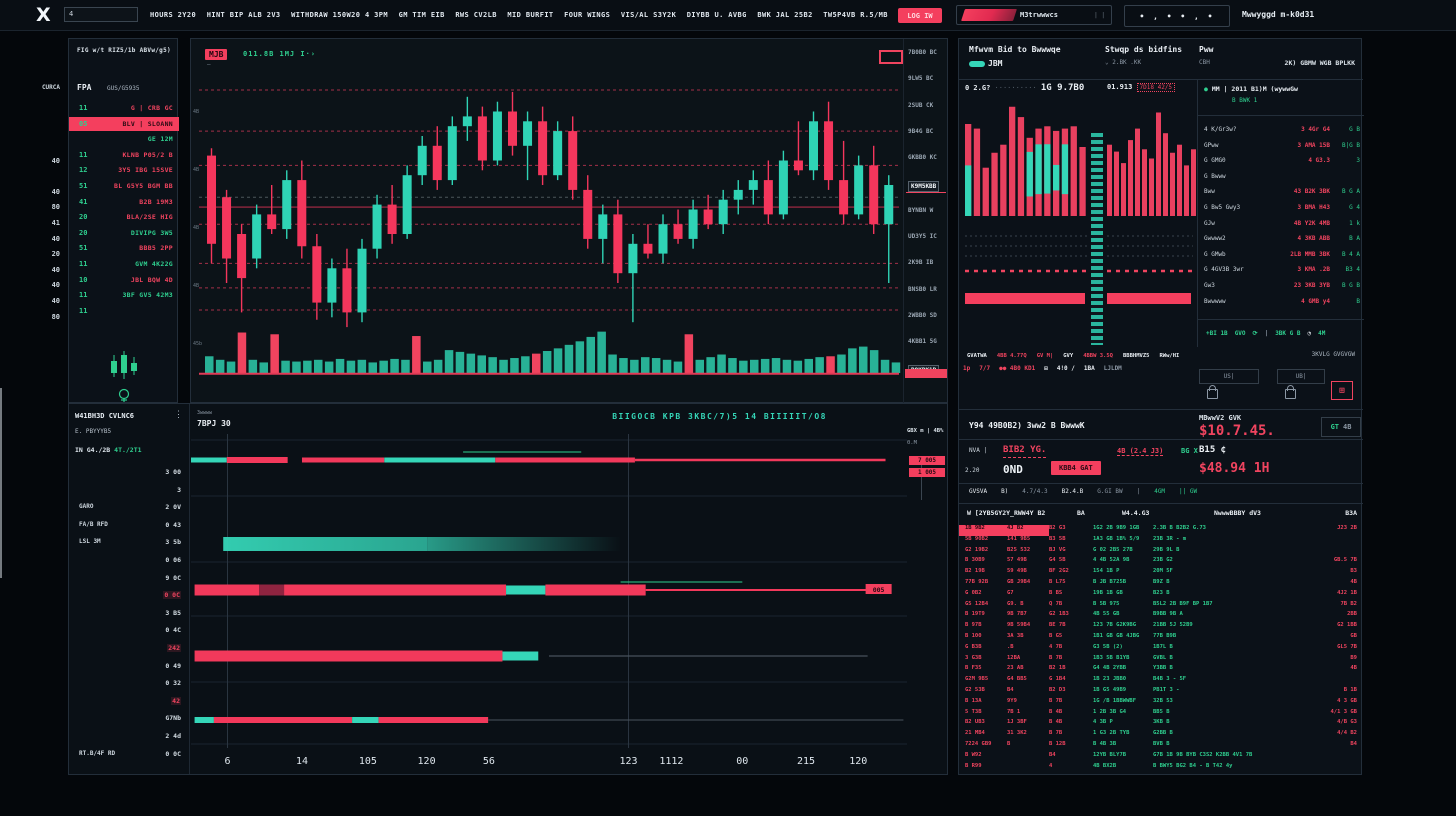  Describe the element at coordinates (785, 15) in the screenshot. I see `nav-item: BWK JAL 25B2` at that location.